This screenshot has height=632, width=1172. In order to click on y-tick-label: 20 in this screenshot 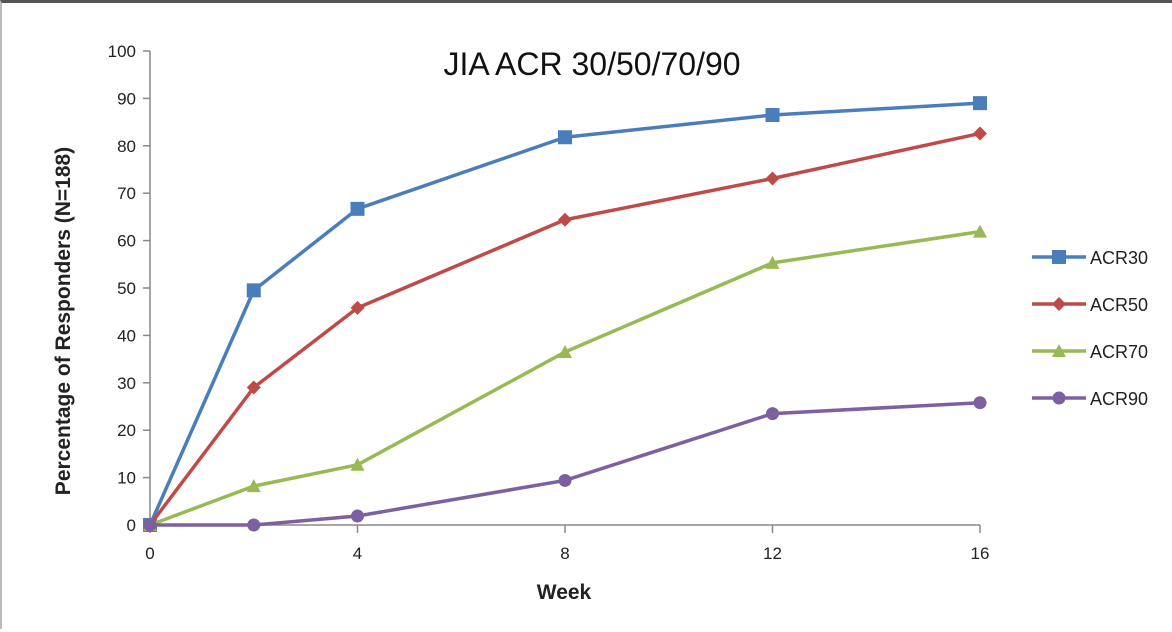, I will do `click(126, 430)`.